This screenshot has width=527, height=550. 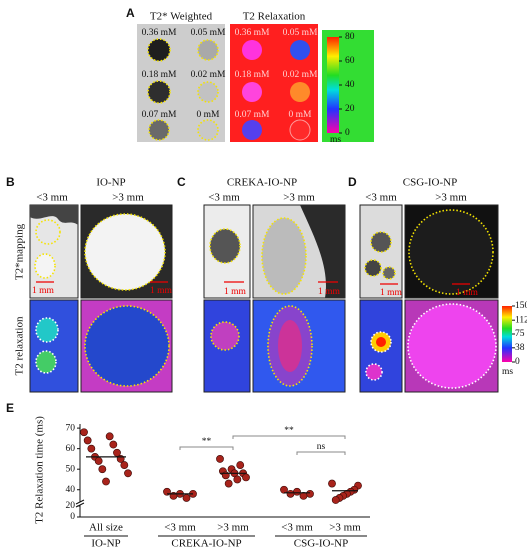 What do you see at coordinates (520, 348) in the screenshot?
I see `colorbar-tick-label: 38` at bounding box center [520, 348].